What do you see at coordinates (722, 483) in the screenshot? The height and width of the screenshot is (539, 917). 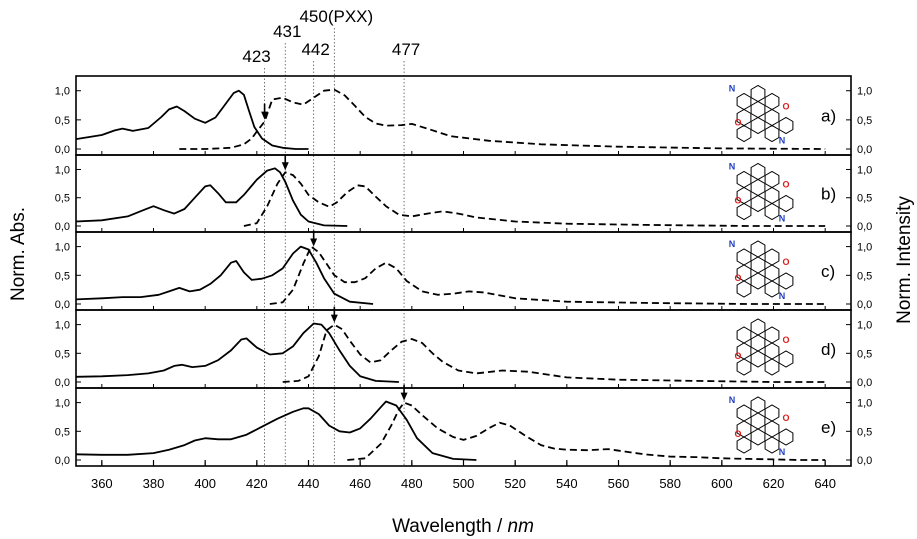 I see `x-tick-label: 600` at bounding box center [722, 483].